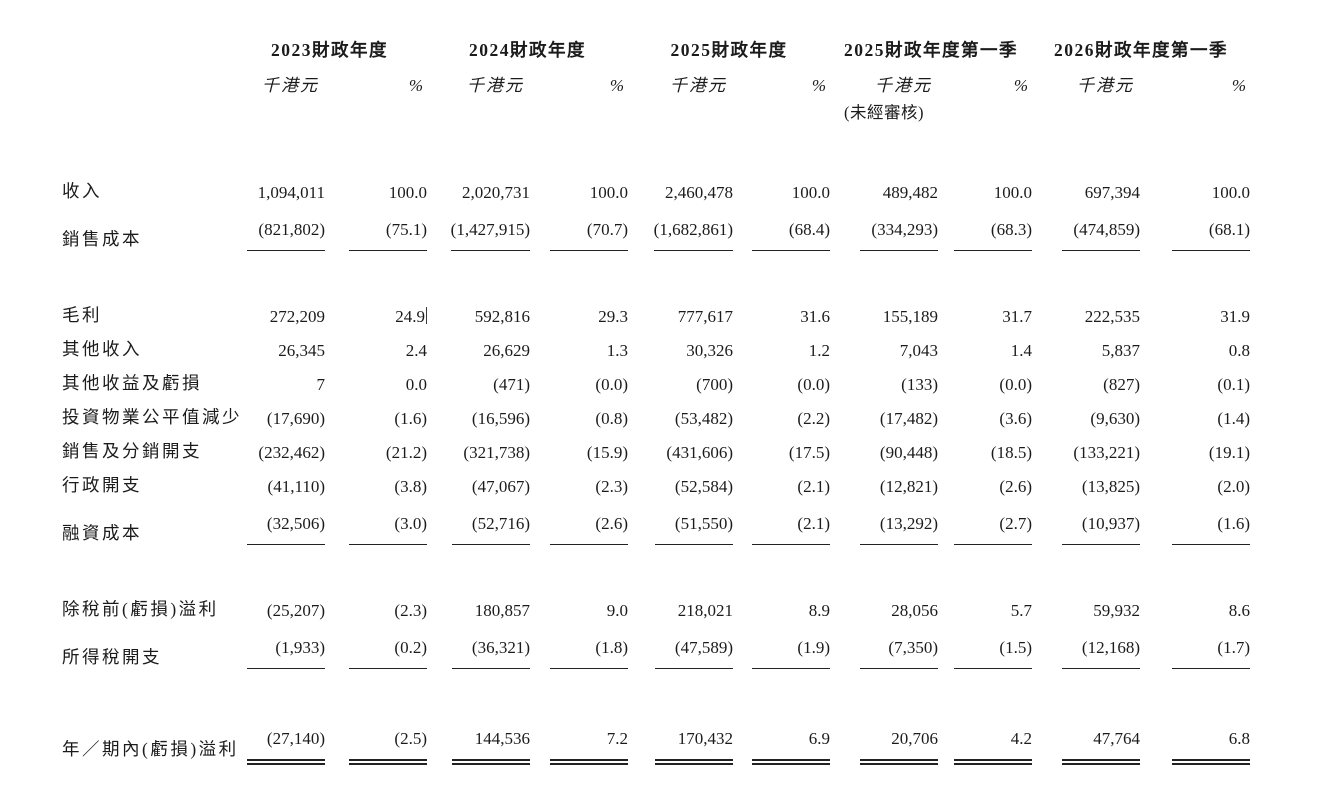 This screenshot has width=1342, height=786. What do you see at coordinates (791, 529) in the screenshot?
I see `cell-value: (2.1)` at bounding box center [791, 529].